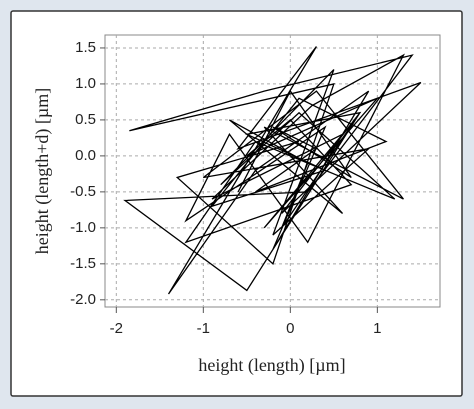  Describe the element at coordinates (83, 191) in the screenshot. I see `y-tick-label: -0.5` at that location.